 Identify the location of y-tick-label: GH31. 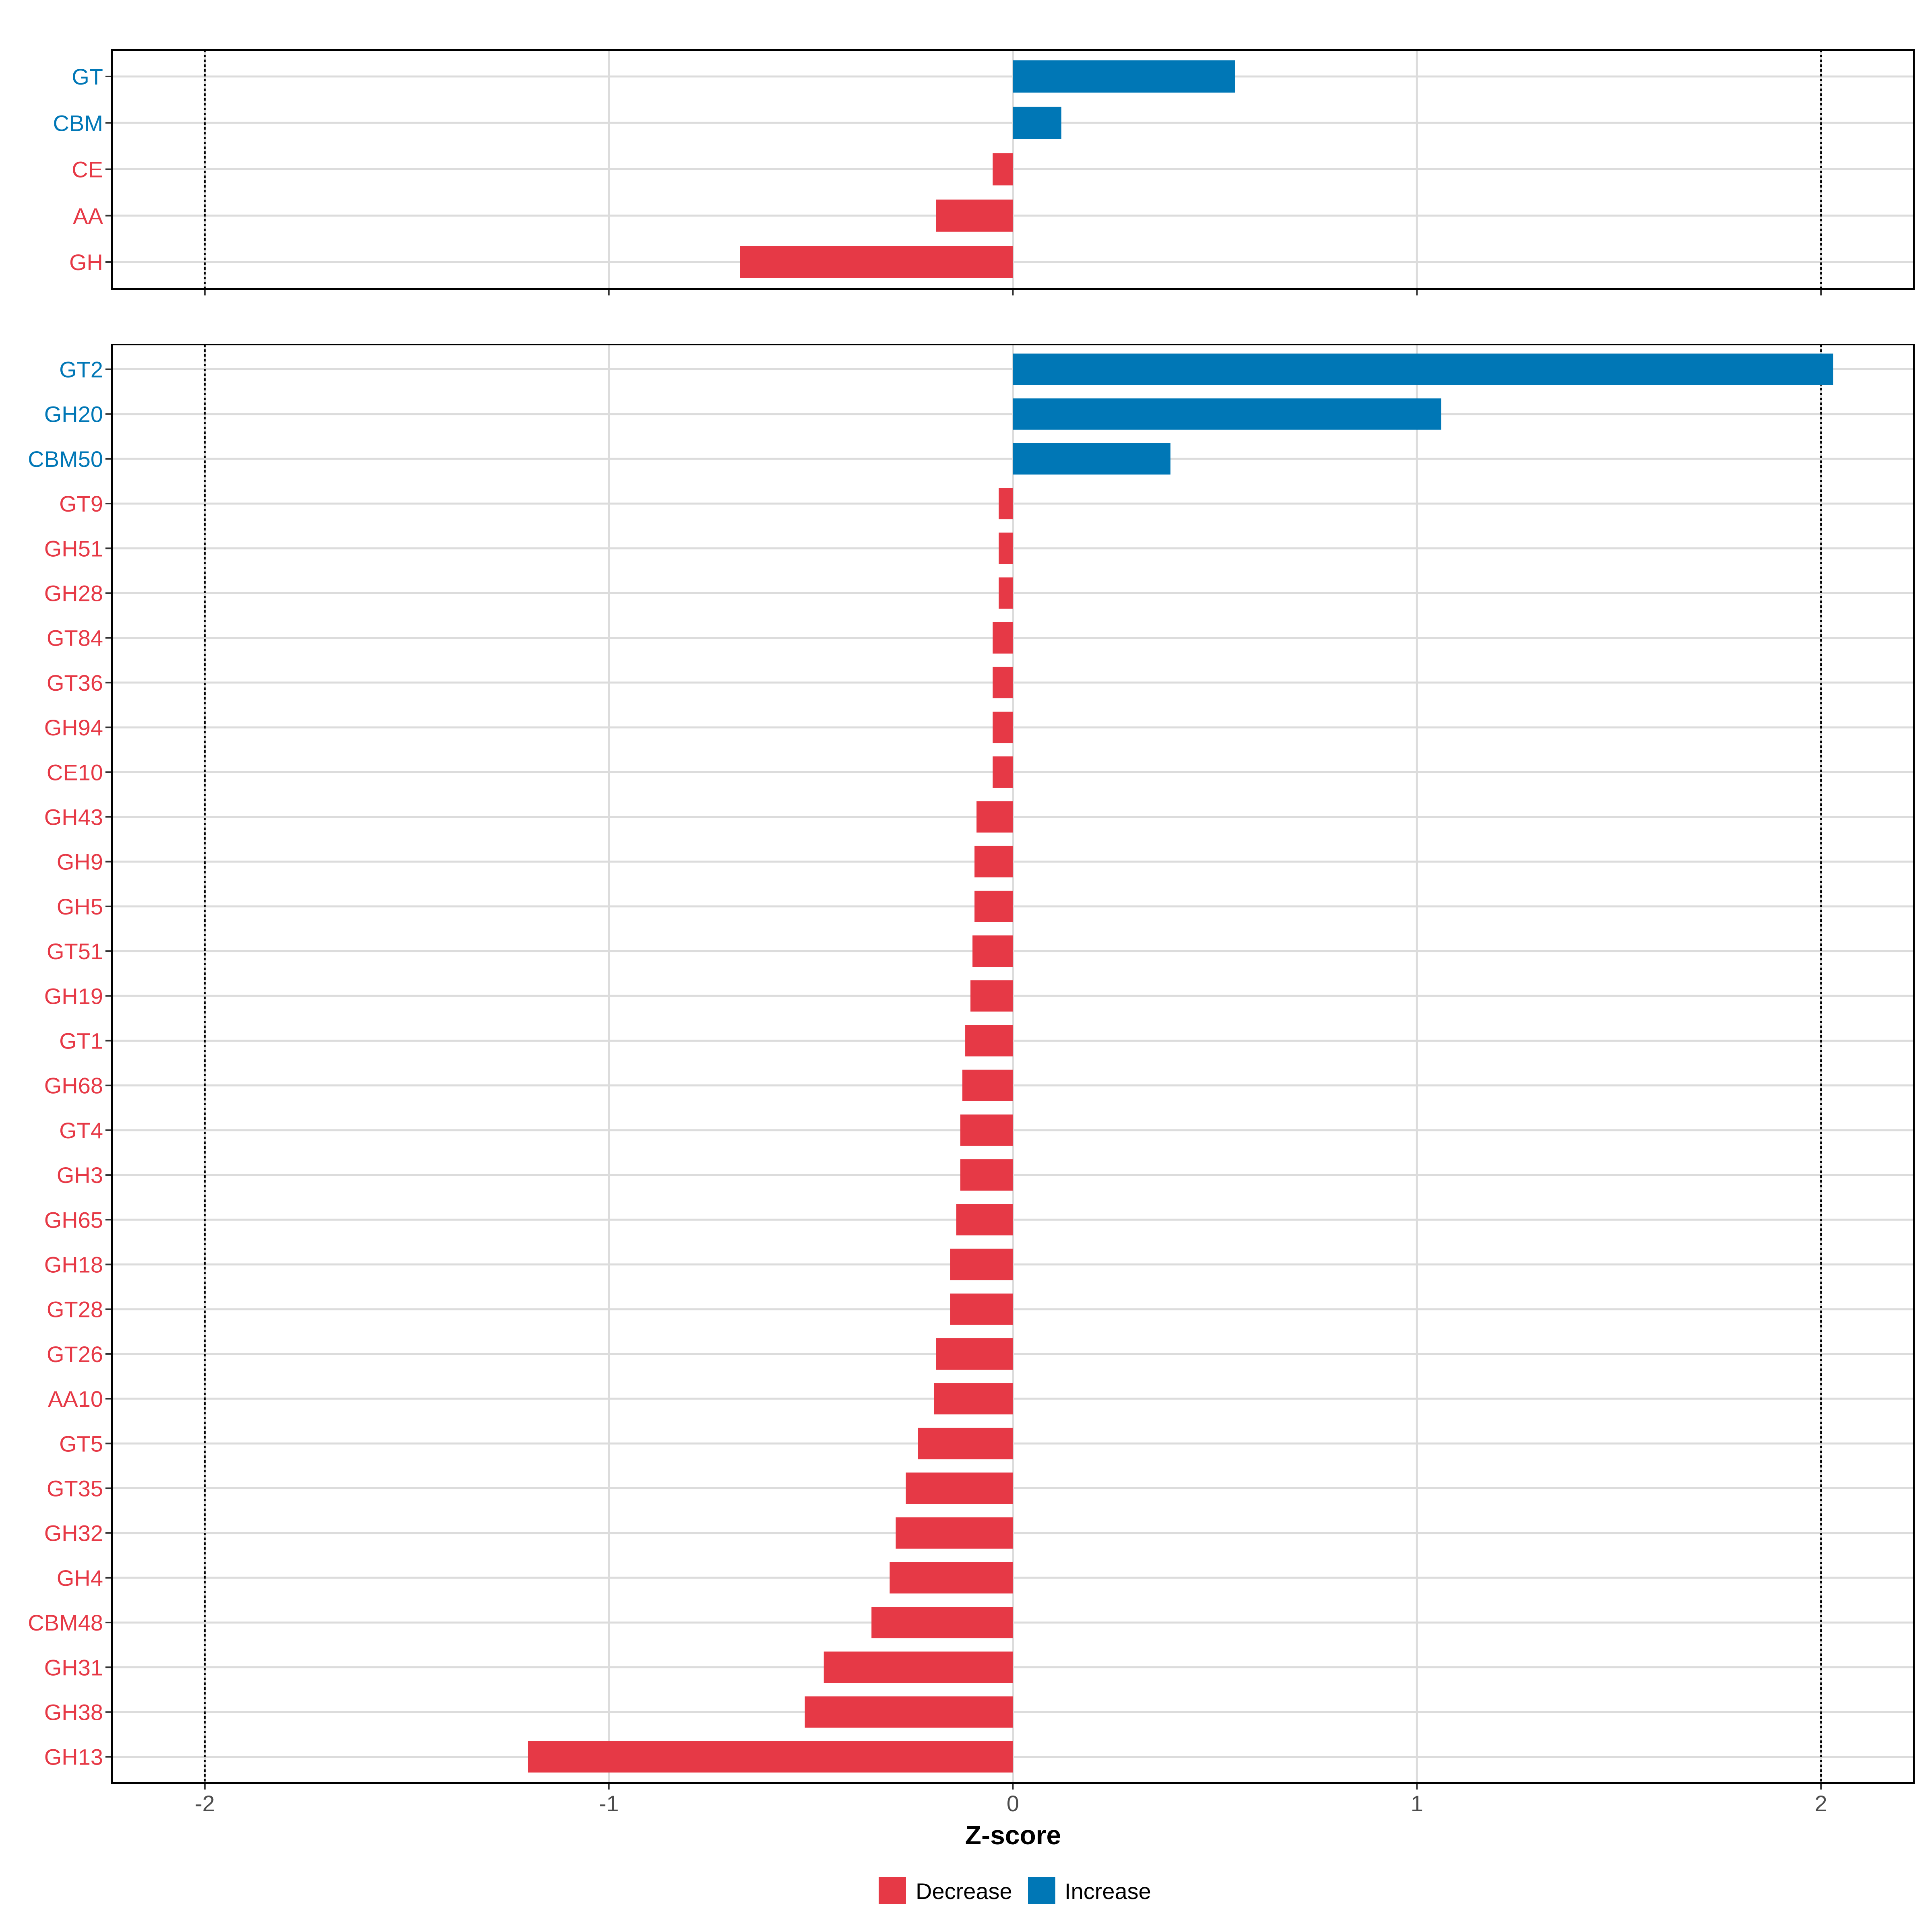
(73, 1667).